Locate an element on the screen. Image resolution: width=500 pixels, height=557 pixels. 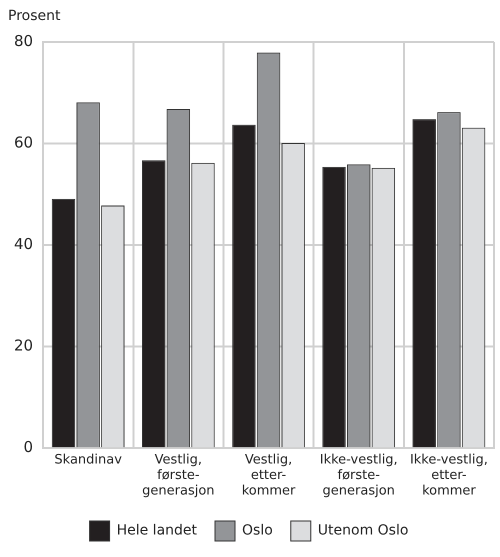
y-tick-label: 0 is located at coordinates (29, 447).